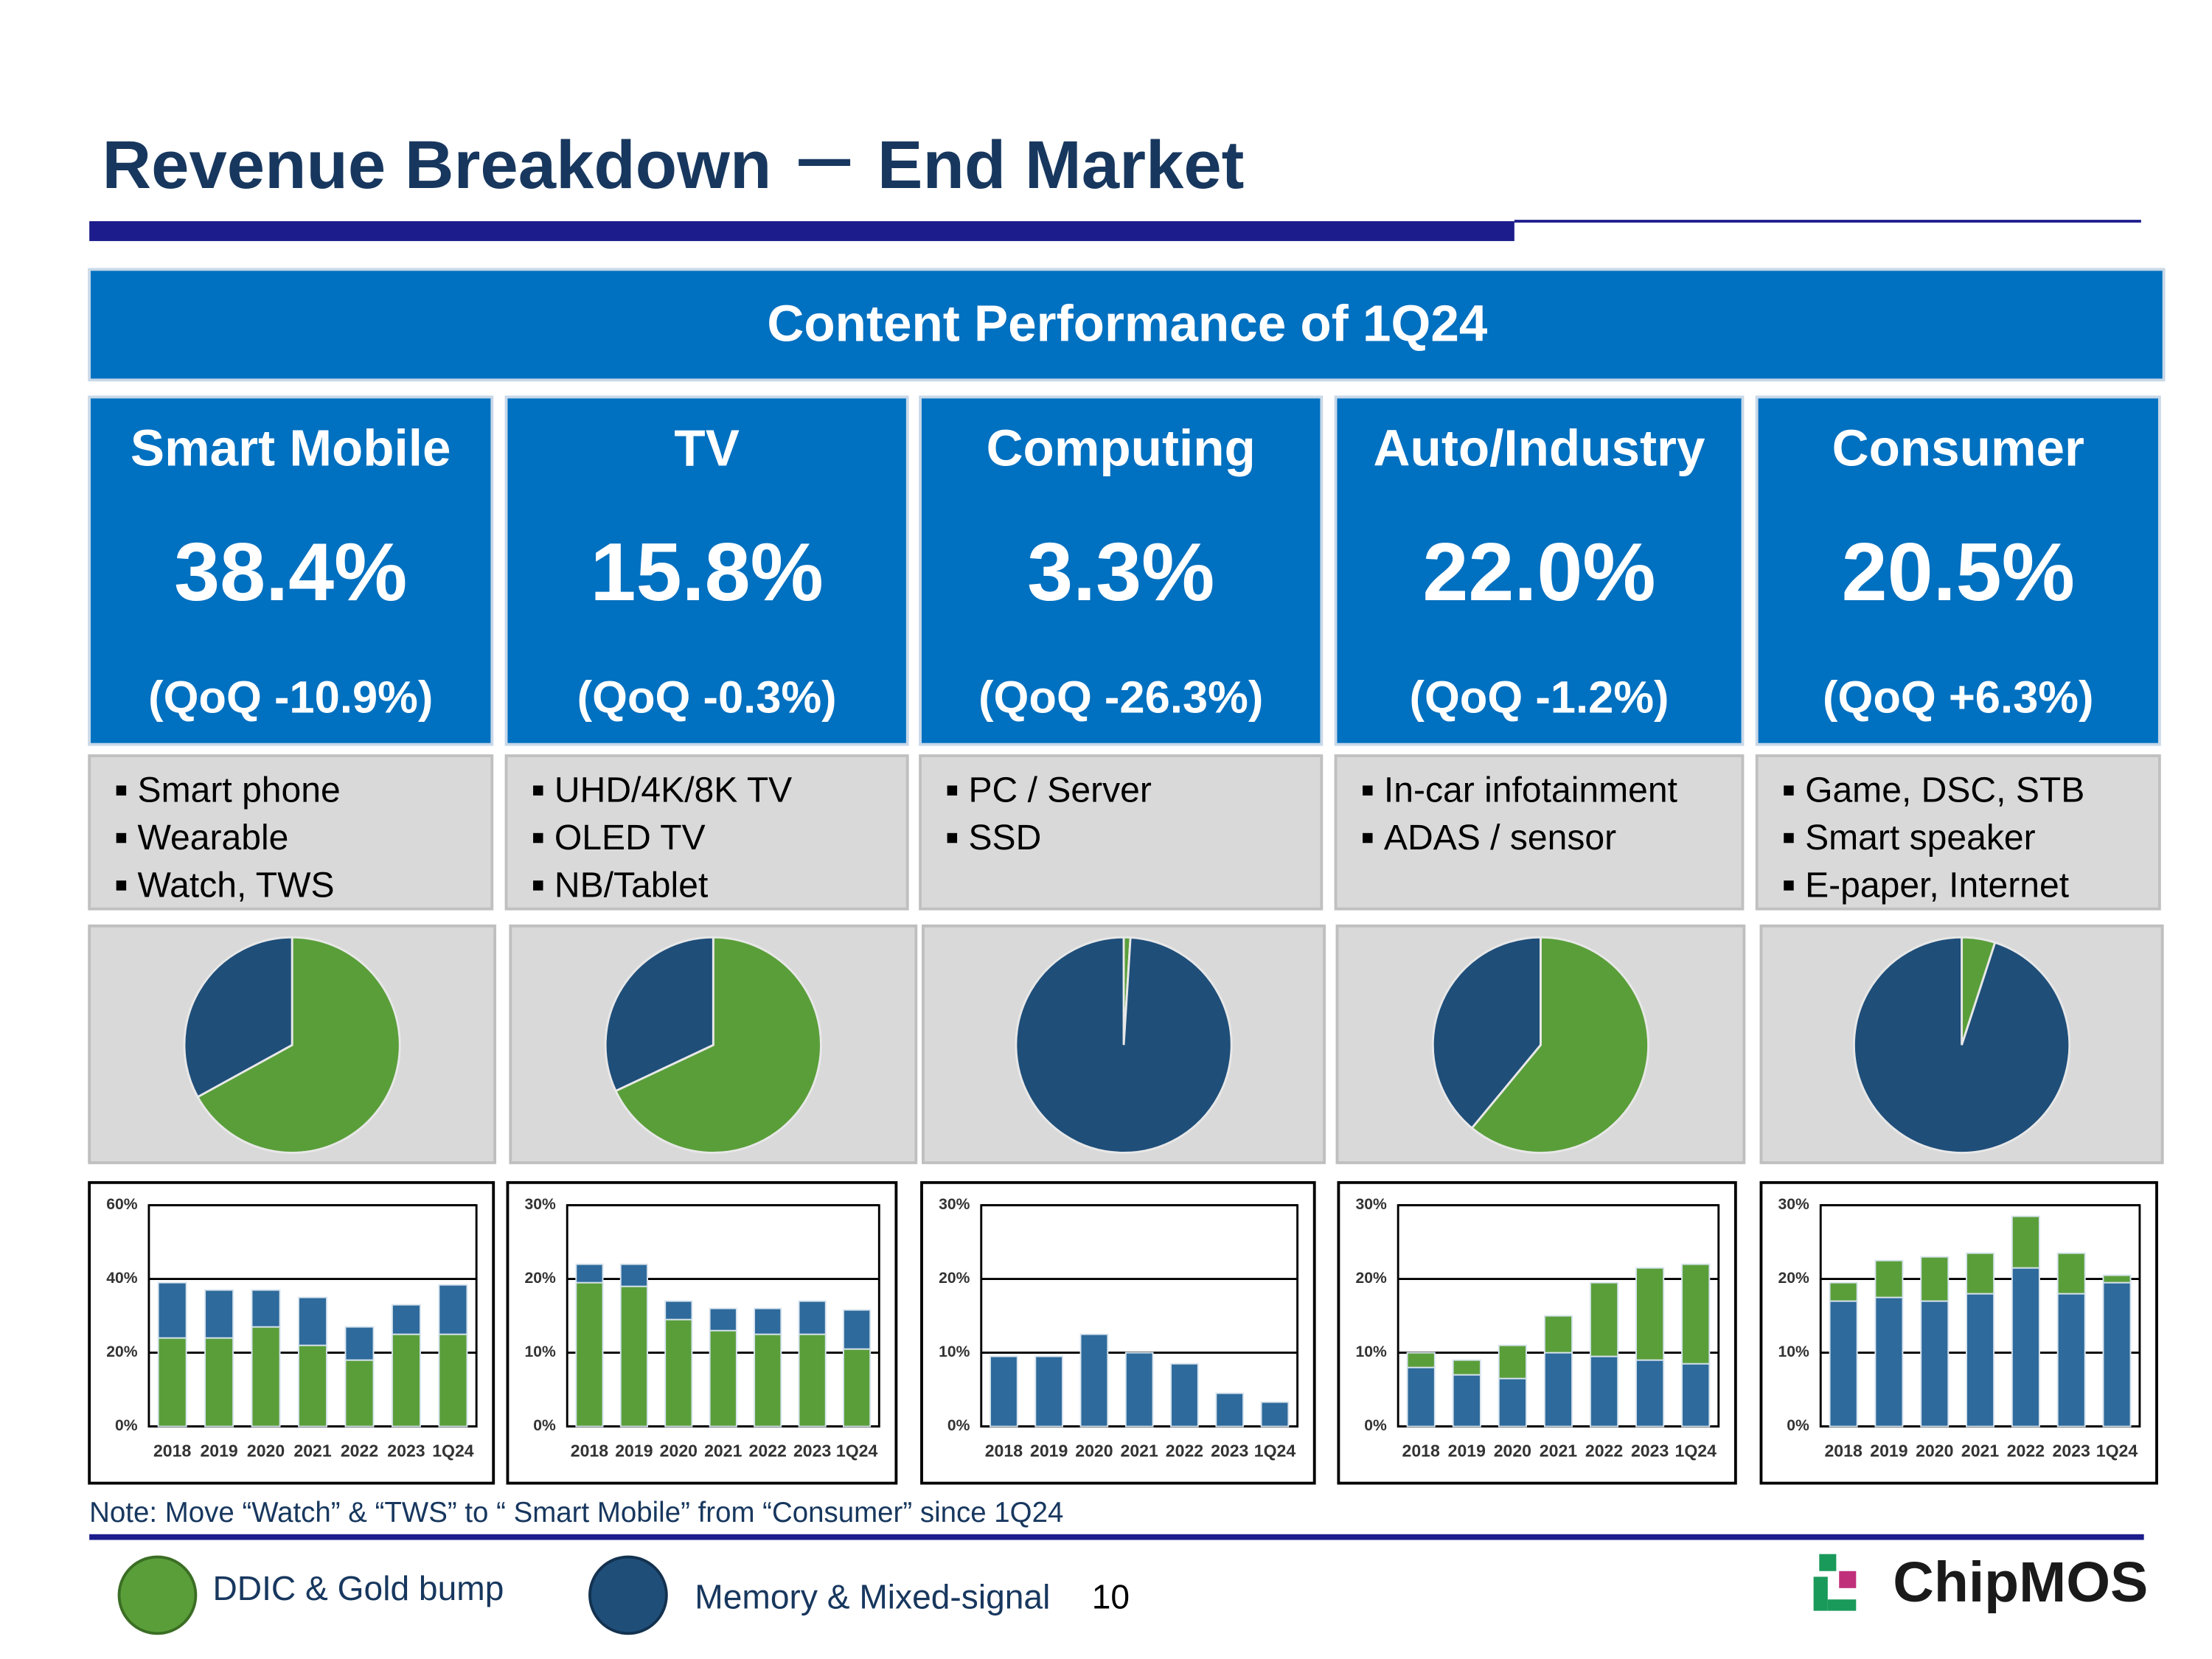 This screenshot has height=1659, width=2212. What do you see at coordinates (122, 1204) in the screenshot?
I see `y-tick-label: 60%` at bounding box center [122, 1204].